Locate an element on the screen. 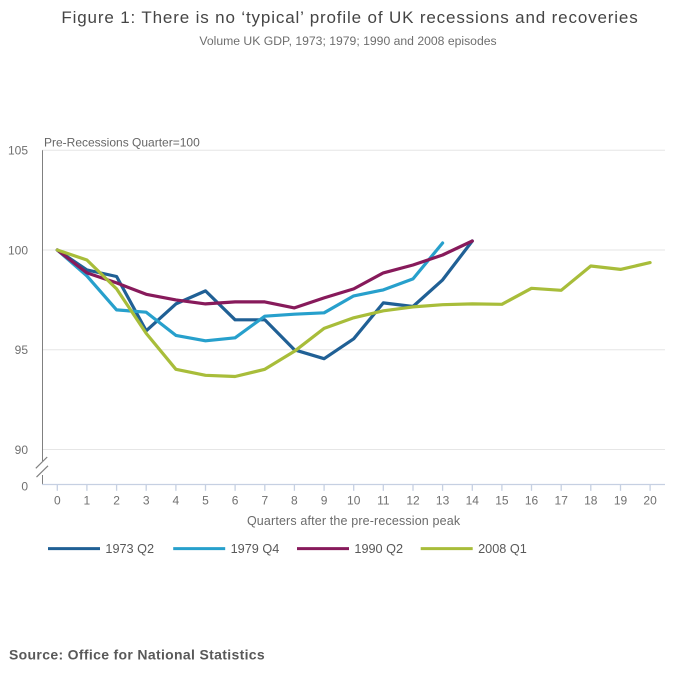 The image size is (700, 682). svg-text: 1 is located at coordinates (87, 501).